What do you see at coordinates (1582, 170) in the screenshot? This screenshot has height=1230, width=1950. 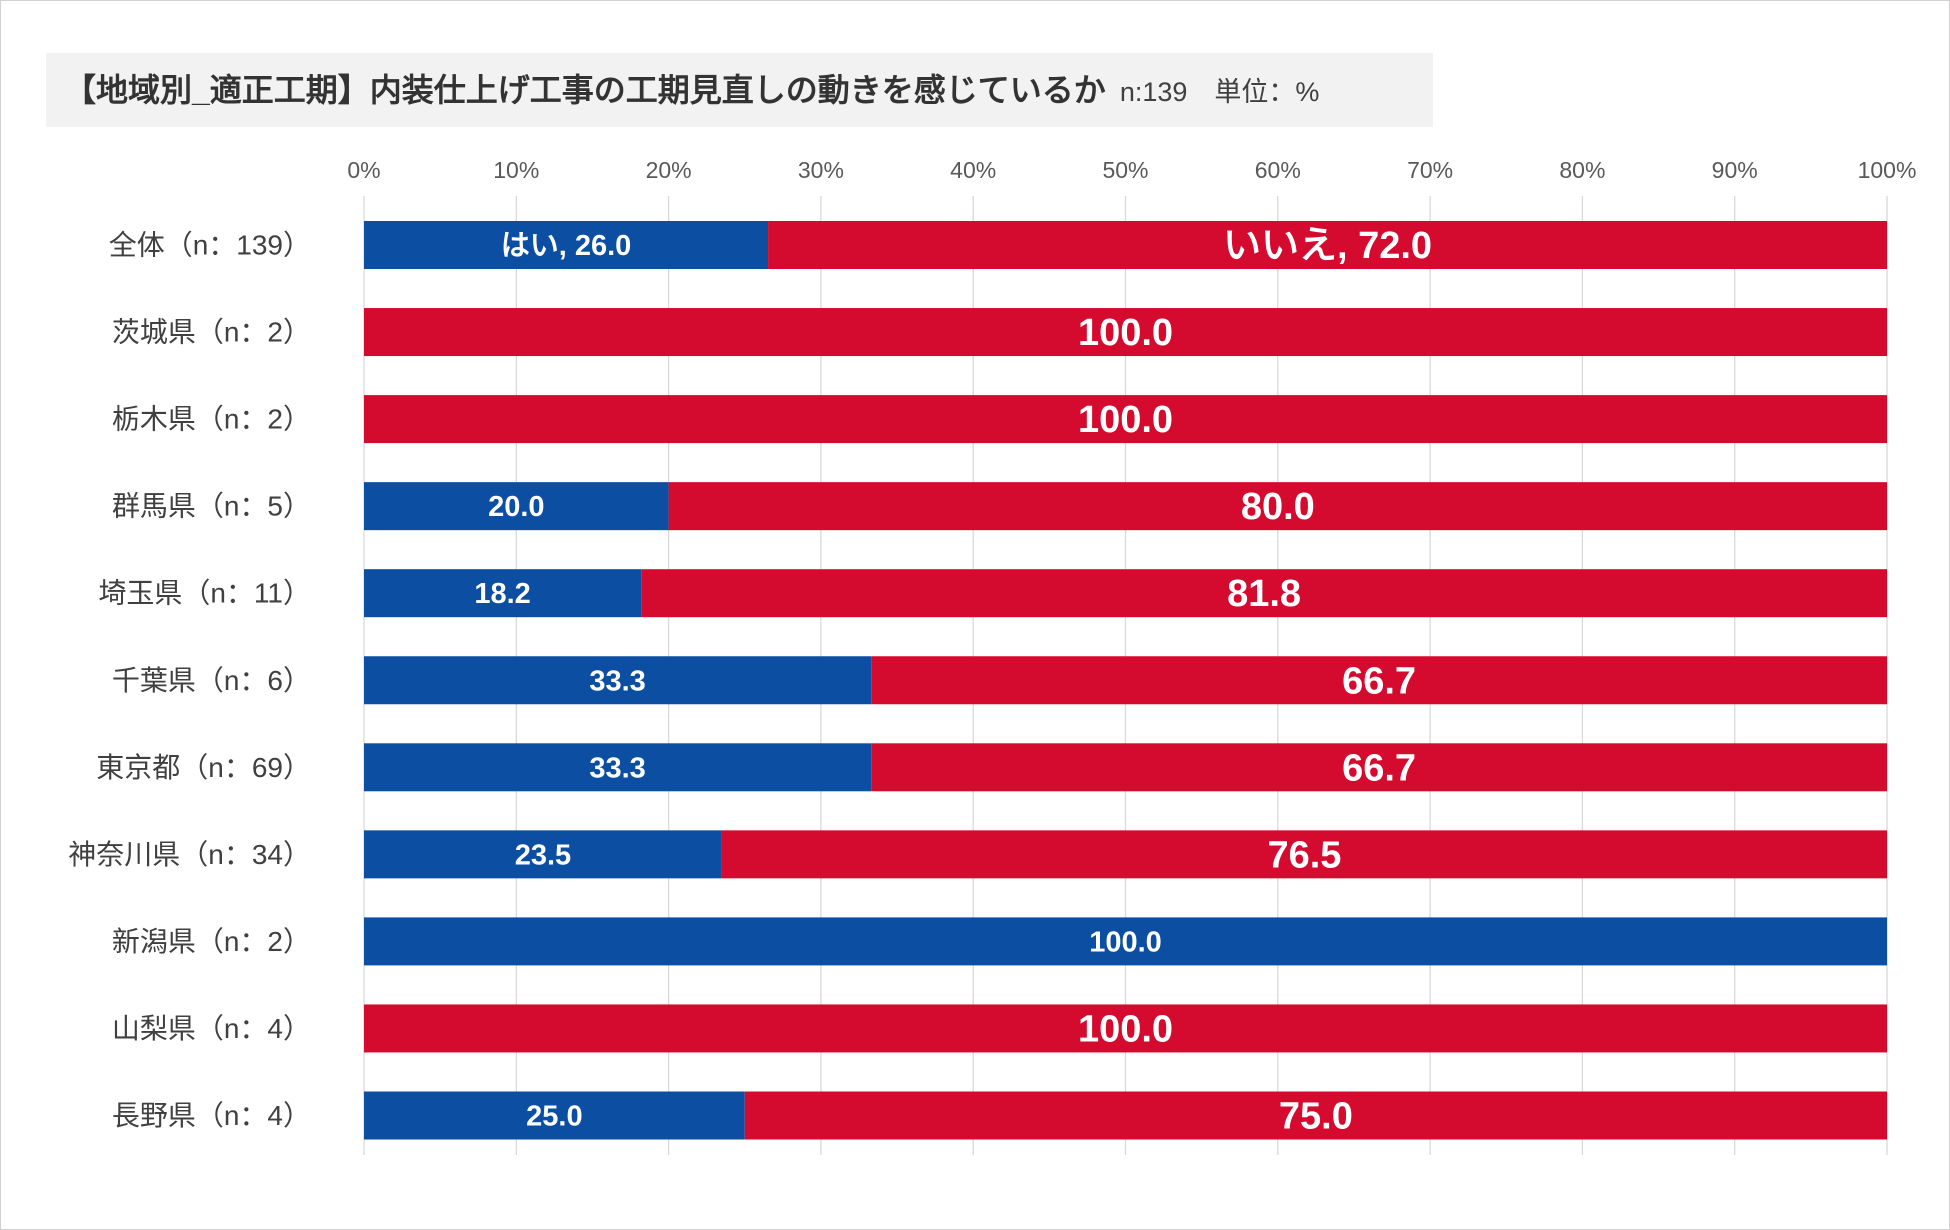 I see `x-tick-label-8: 80%` at bounding box center [1582, 170].